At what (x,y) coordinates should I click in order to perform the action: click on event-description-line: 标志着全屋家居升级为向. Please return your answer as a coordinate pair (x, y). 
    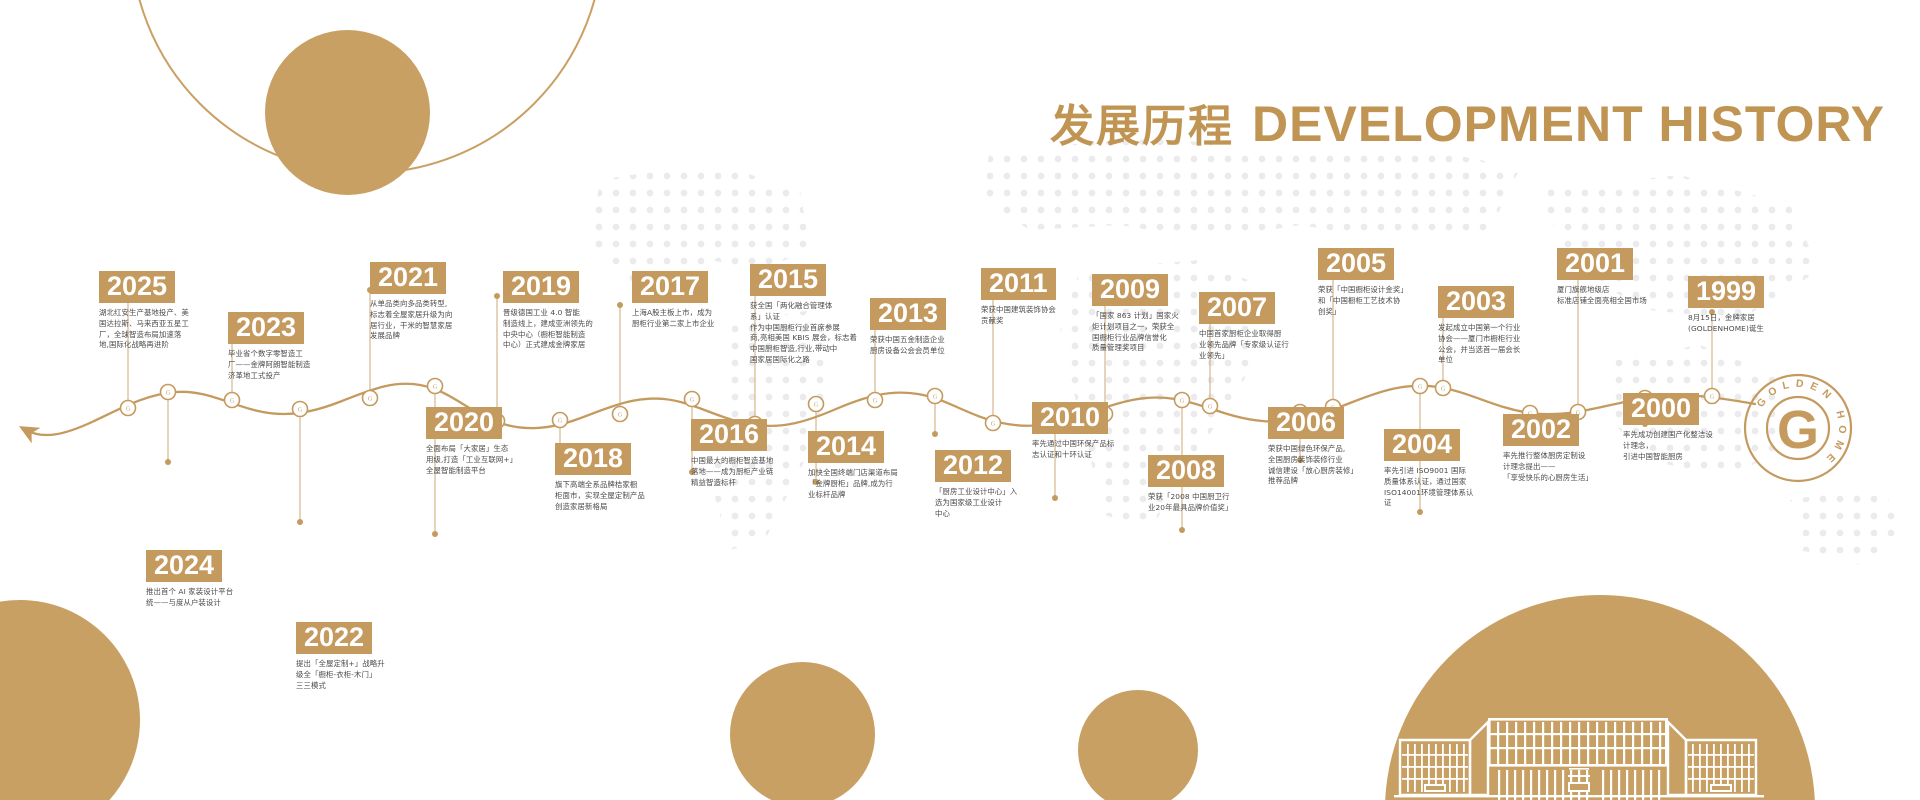
    Looking at the image, I should click on (411, 314).